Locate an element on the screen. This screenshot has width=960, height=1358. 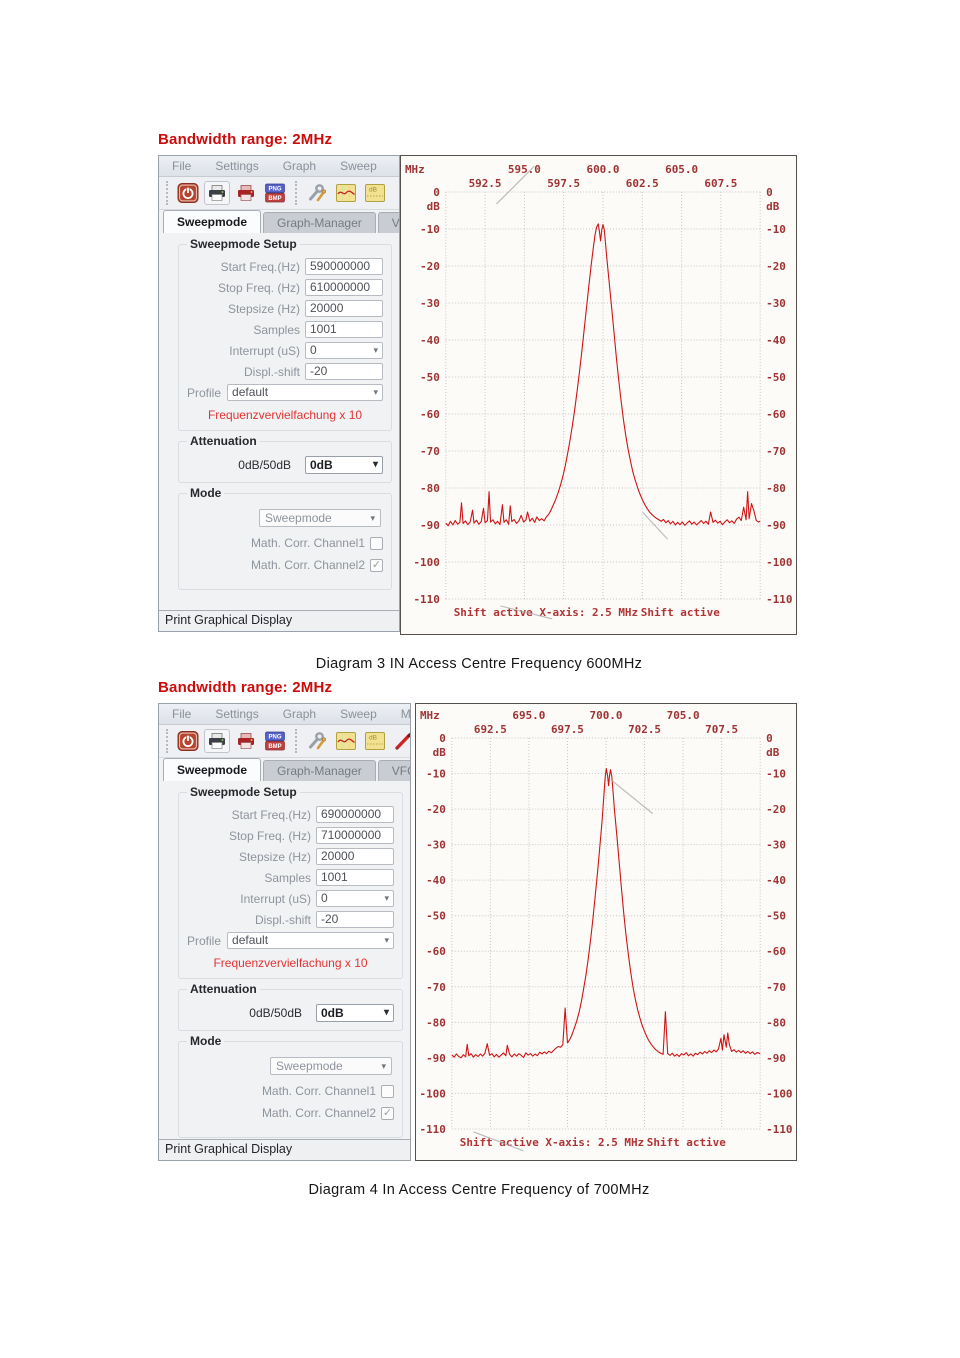
y-axis-tick-label: -100 is located at coordinates (779, 1093).